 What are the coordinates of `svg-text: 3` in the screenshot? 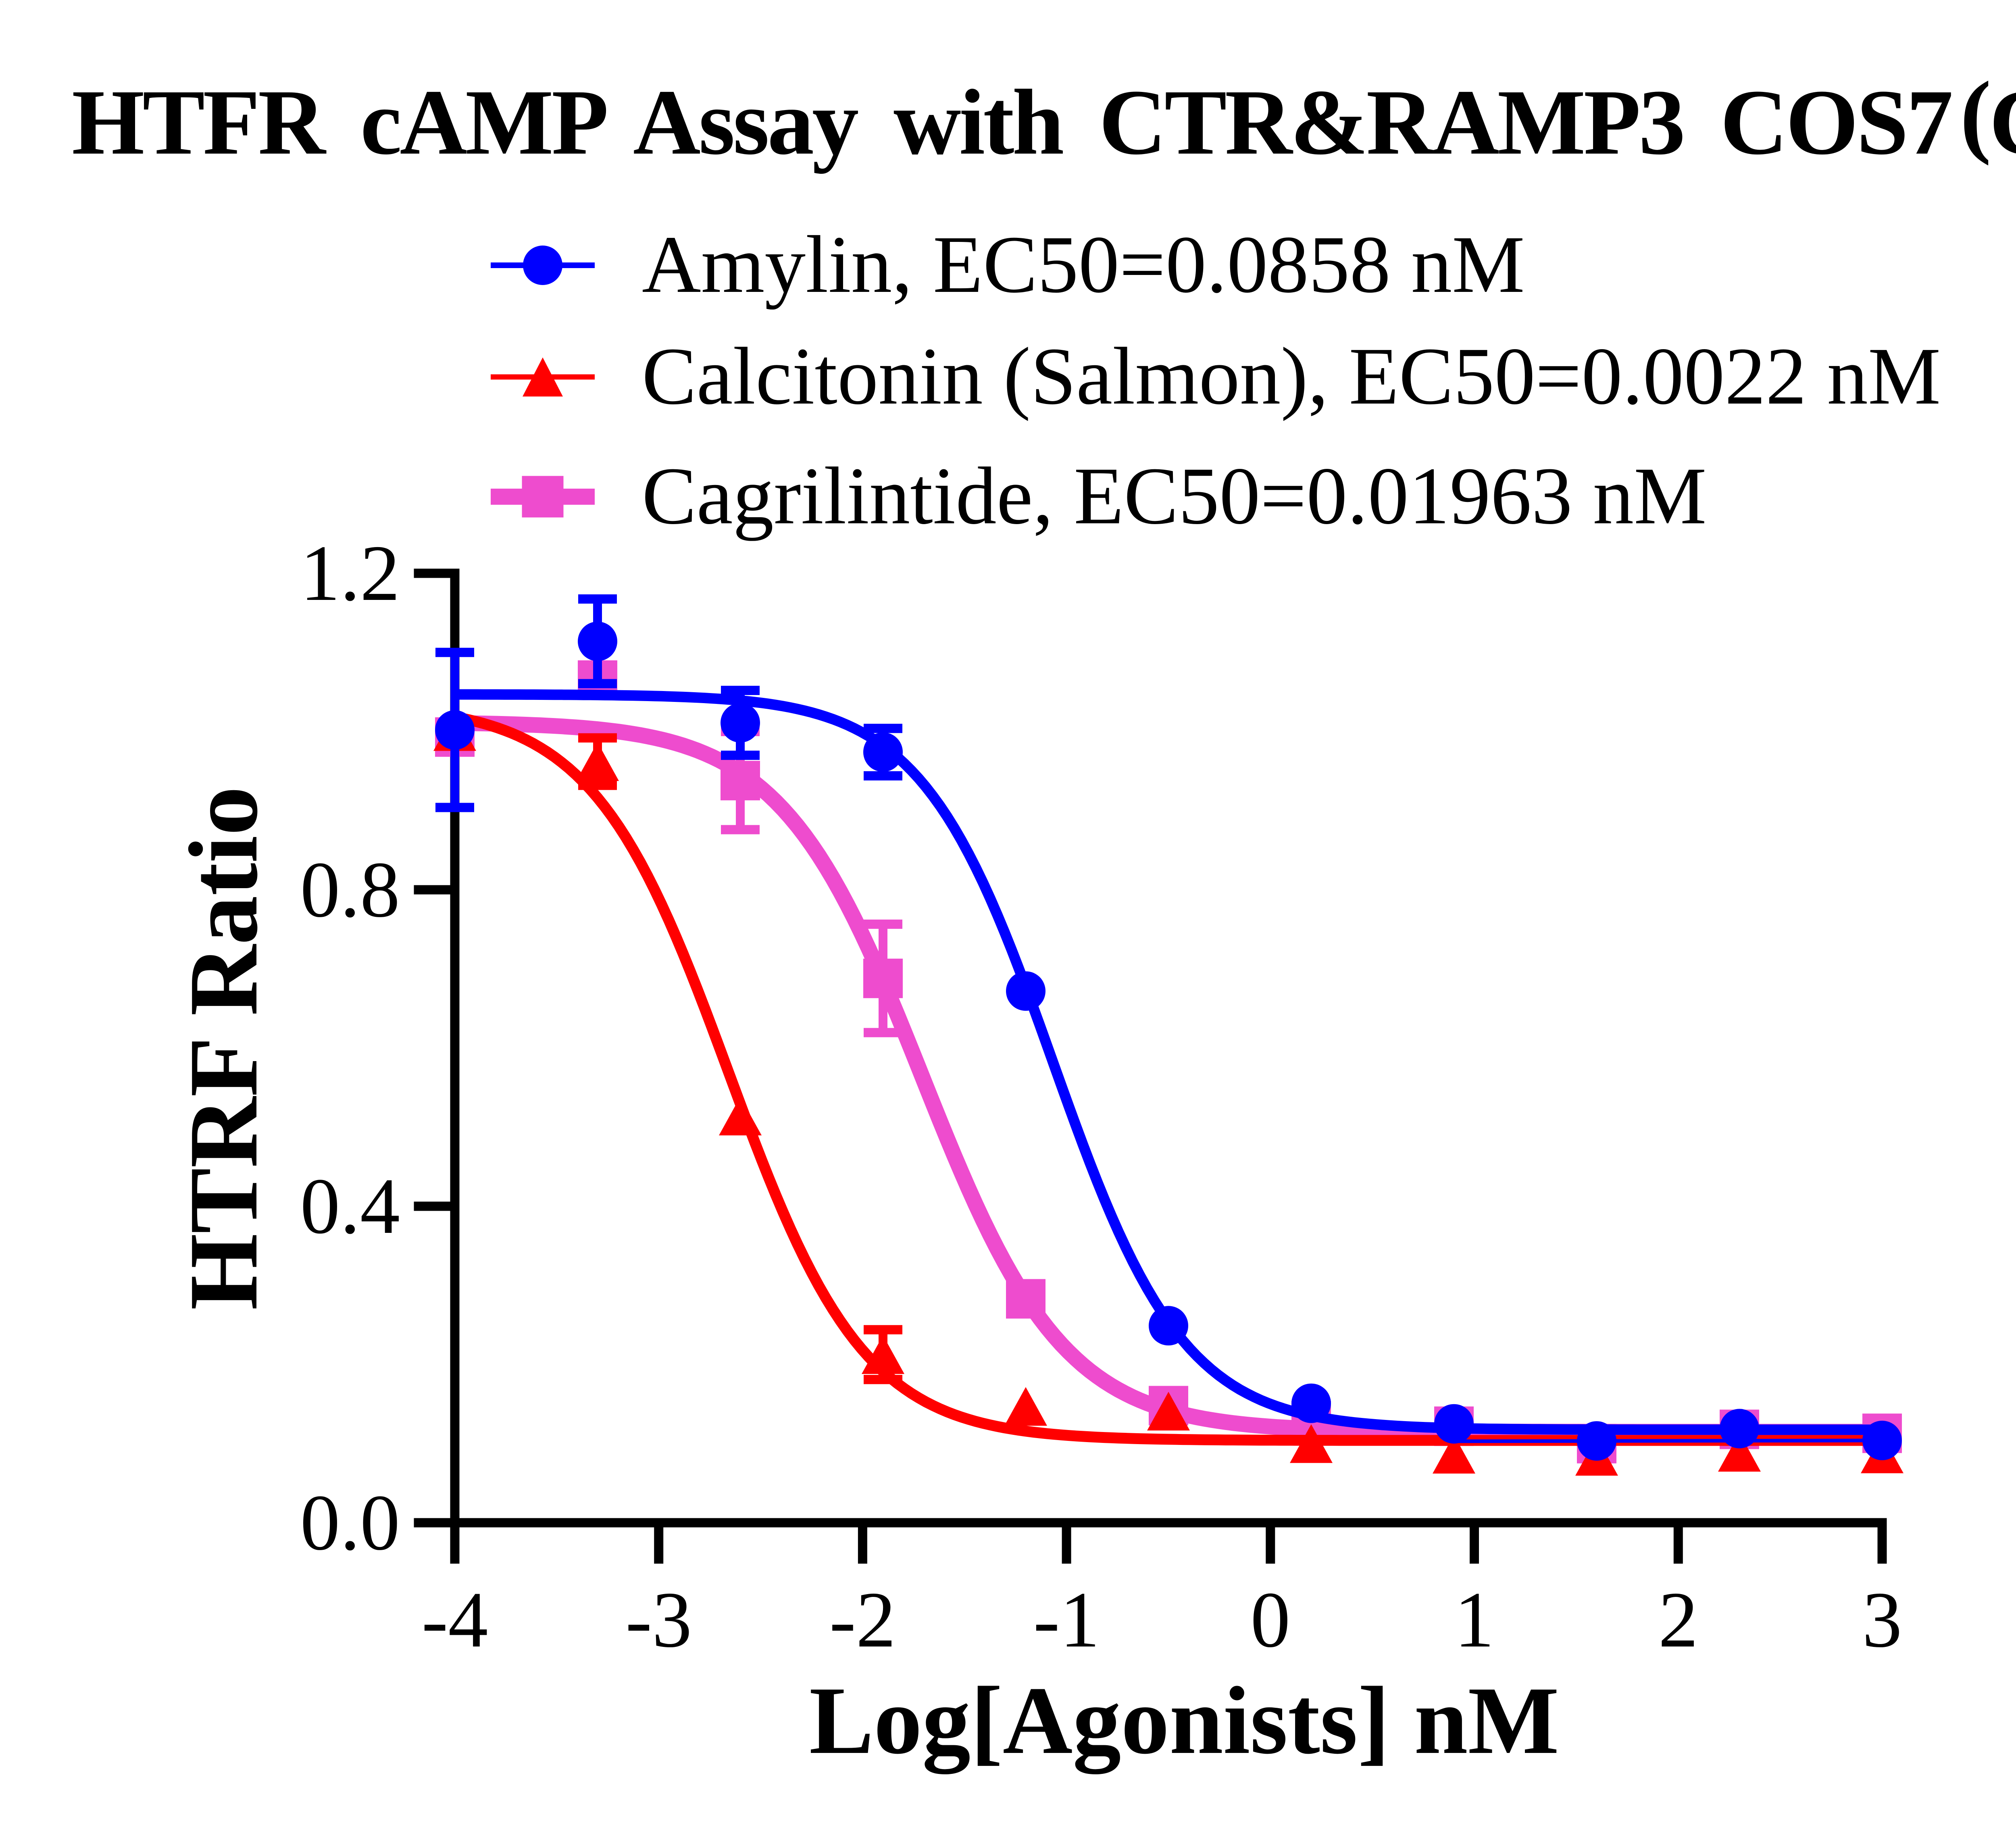 It's located at (1882, 1620).